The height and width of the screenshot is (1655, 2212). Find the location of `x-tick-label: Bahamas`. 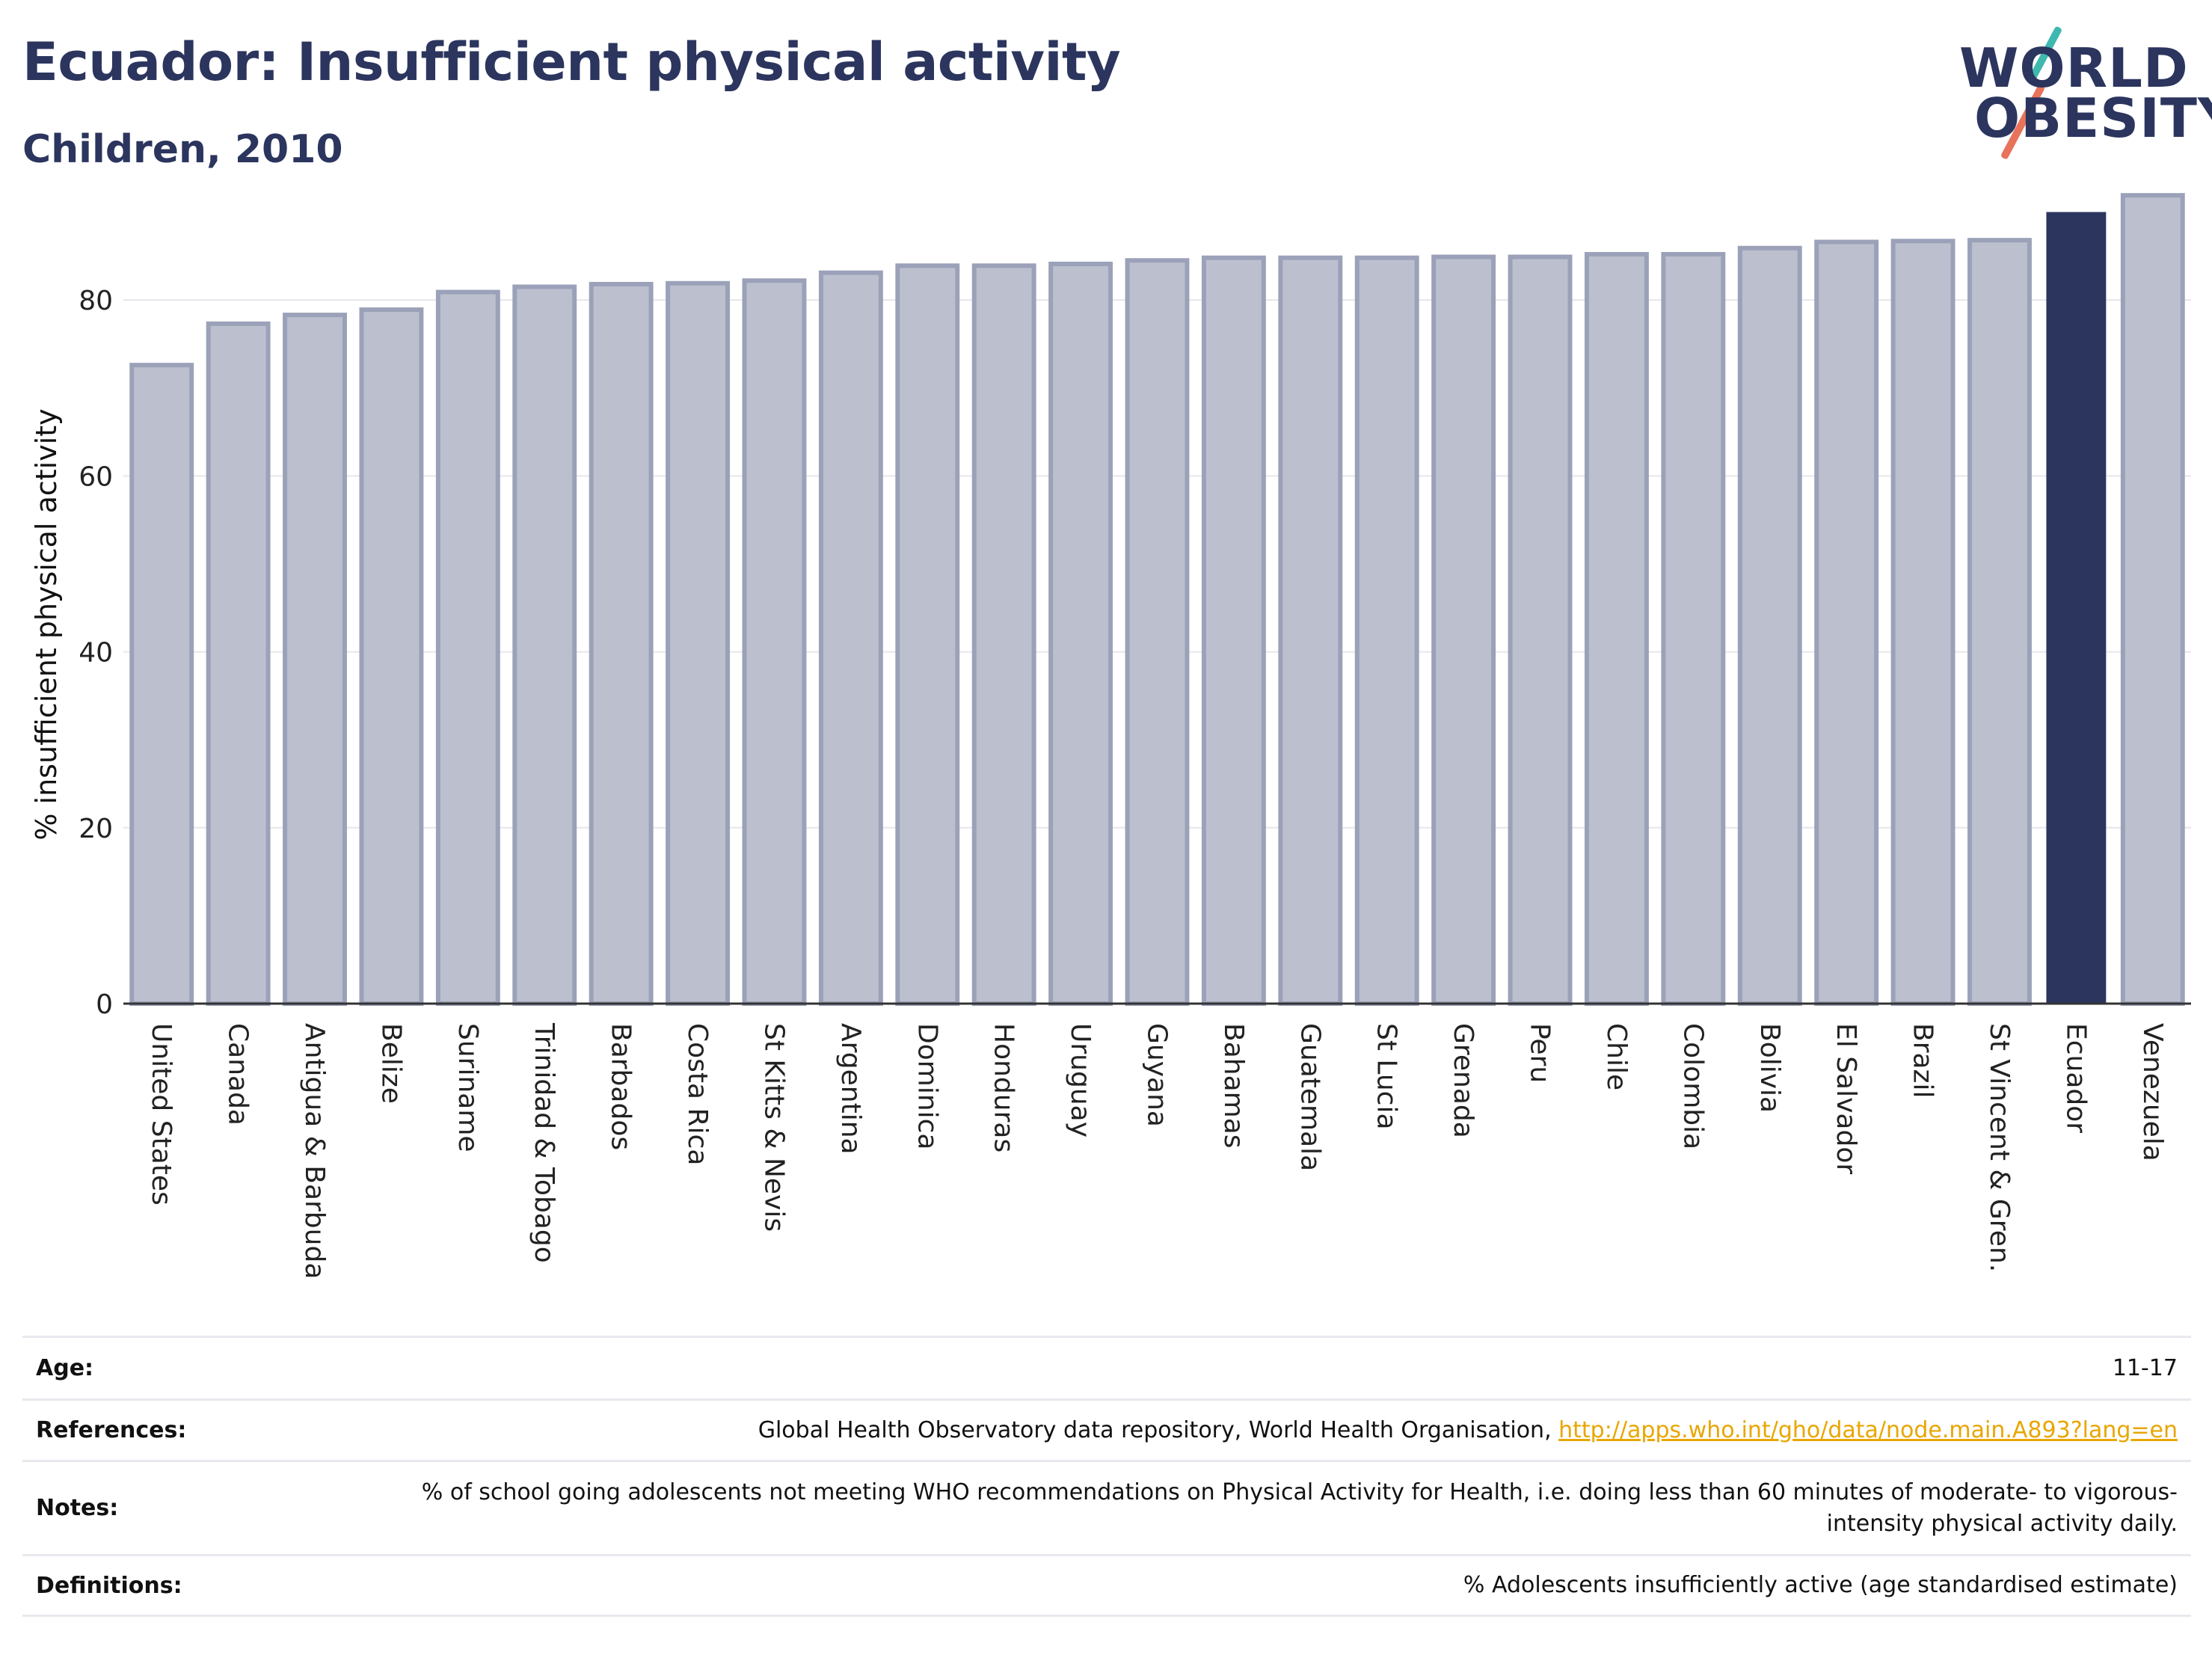

x-tick-label: Bahamas is located at coordinates (1233, 1086).